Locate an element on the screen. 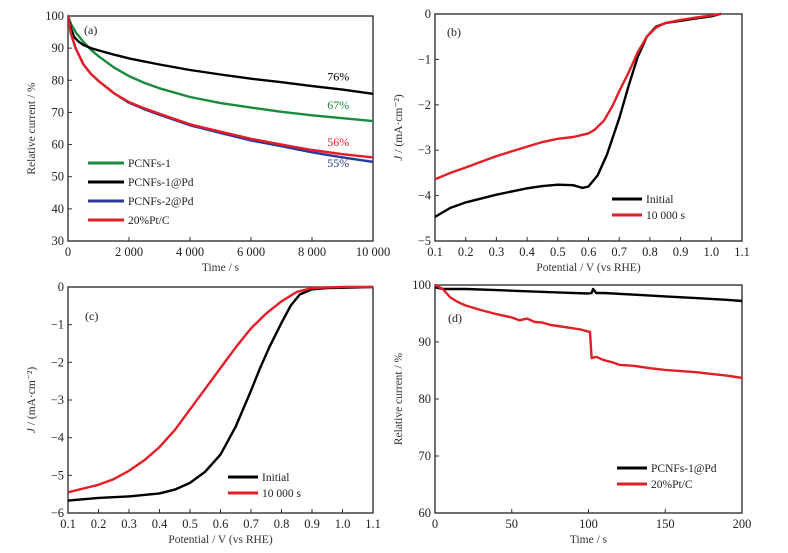  data-annotation: 55% is located at coordinates (338, 163).